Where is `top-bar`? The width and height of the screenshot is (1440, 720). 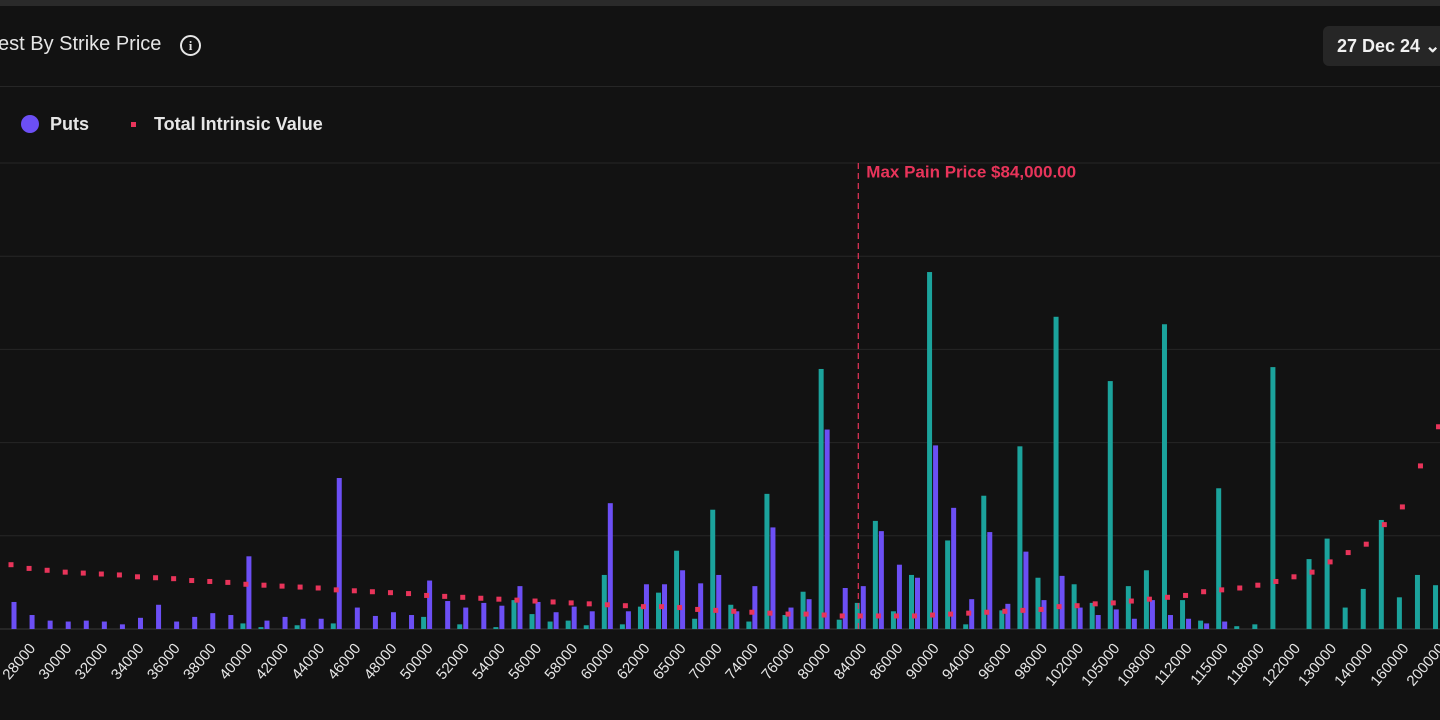
top-bar is located at coordinates (720, 3).